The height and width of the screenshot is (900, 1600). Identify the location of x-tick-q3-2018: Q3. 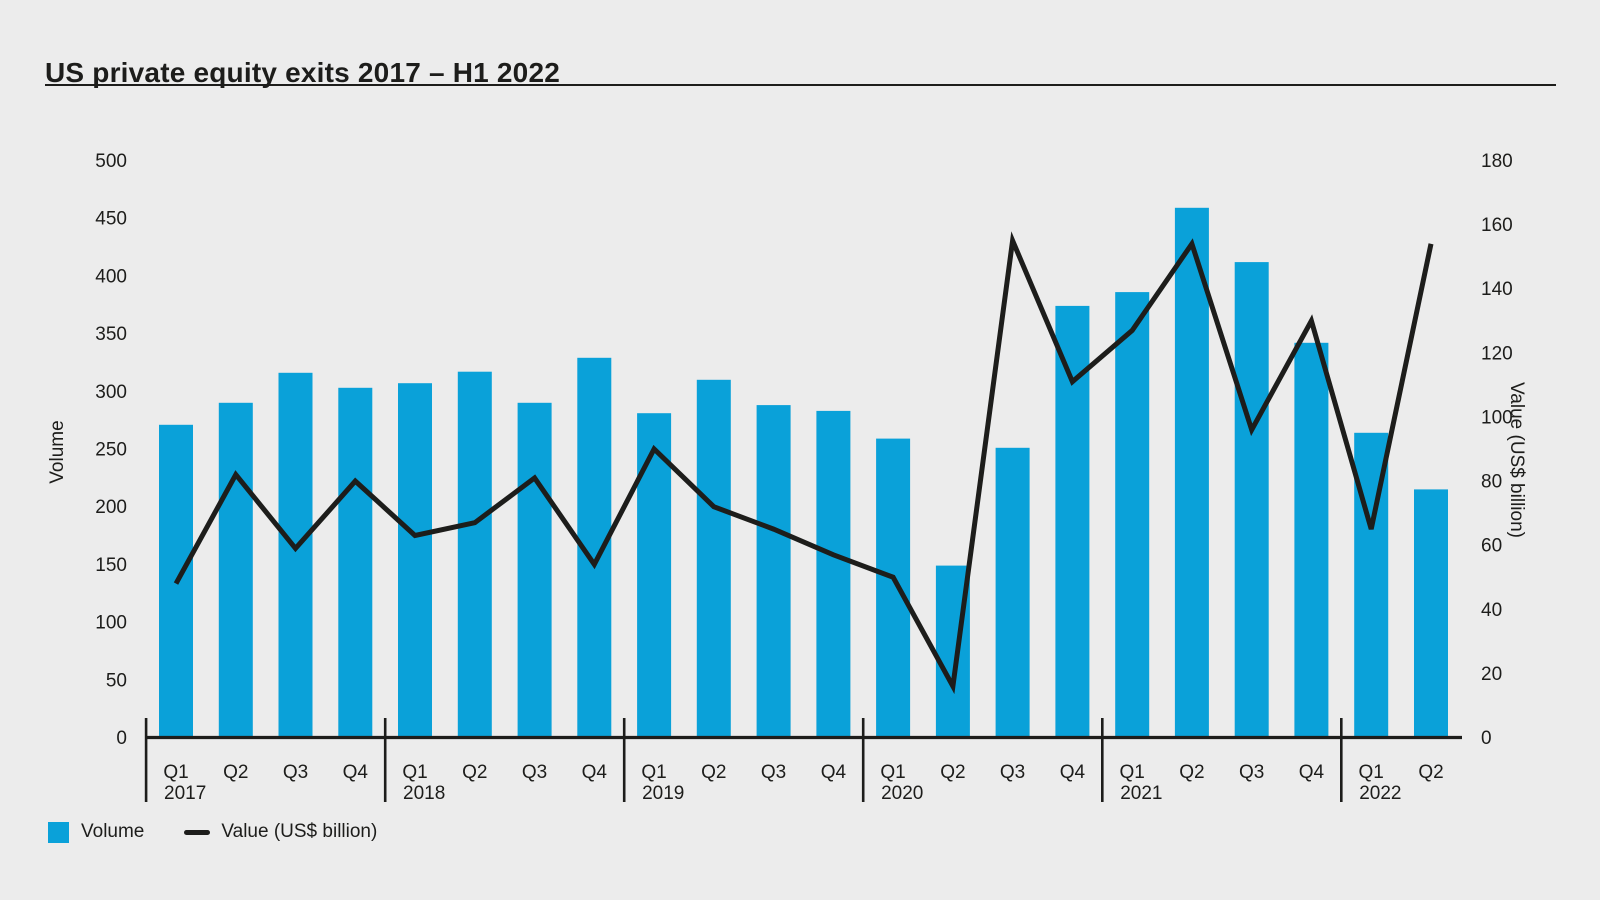
(534, 772).